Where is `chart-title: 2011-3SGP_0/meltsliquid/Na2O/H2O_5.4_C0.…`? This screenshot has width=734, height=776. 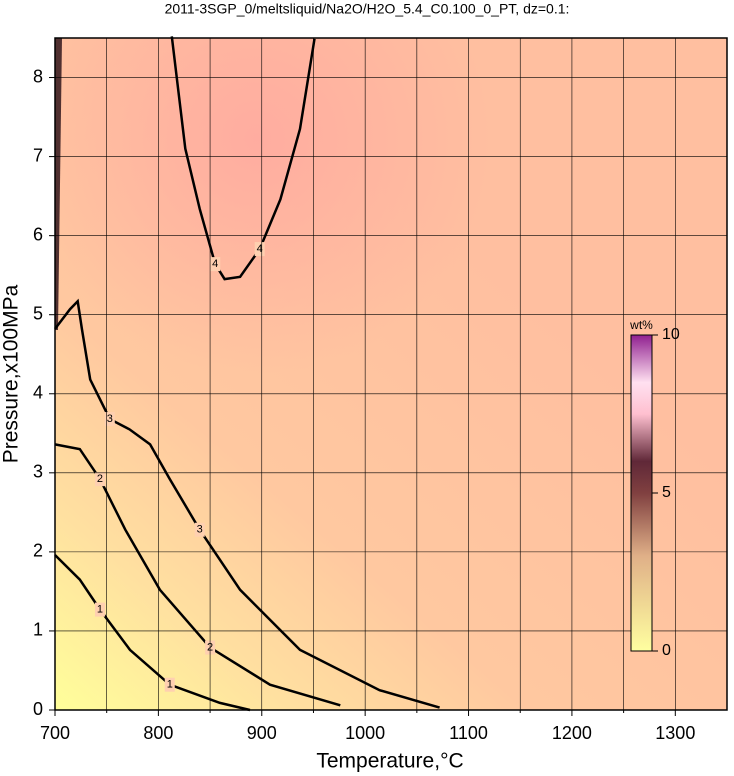 chart-title: 2011-3SGP_0/meltsliquid/Na2O/H2O_5.4_C0.… is located at coordinates (367, 9).